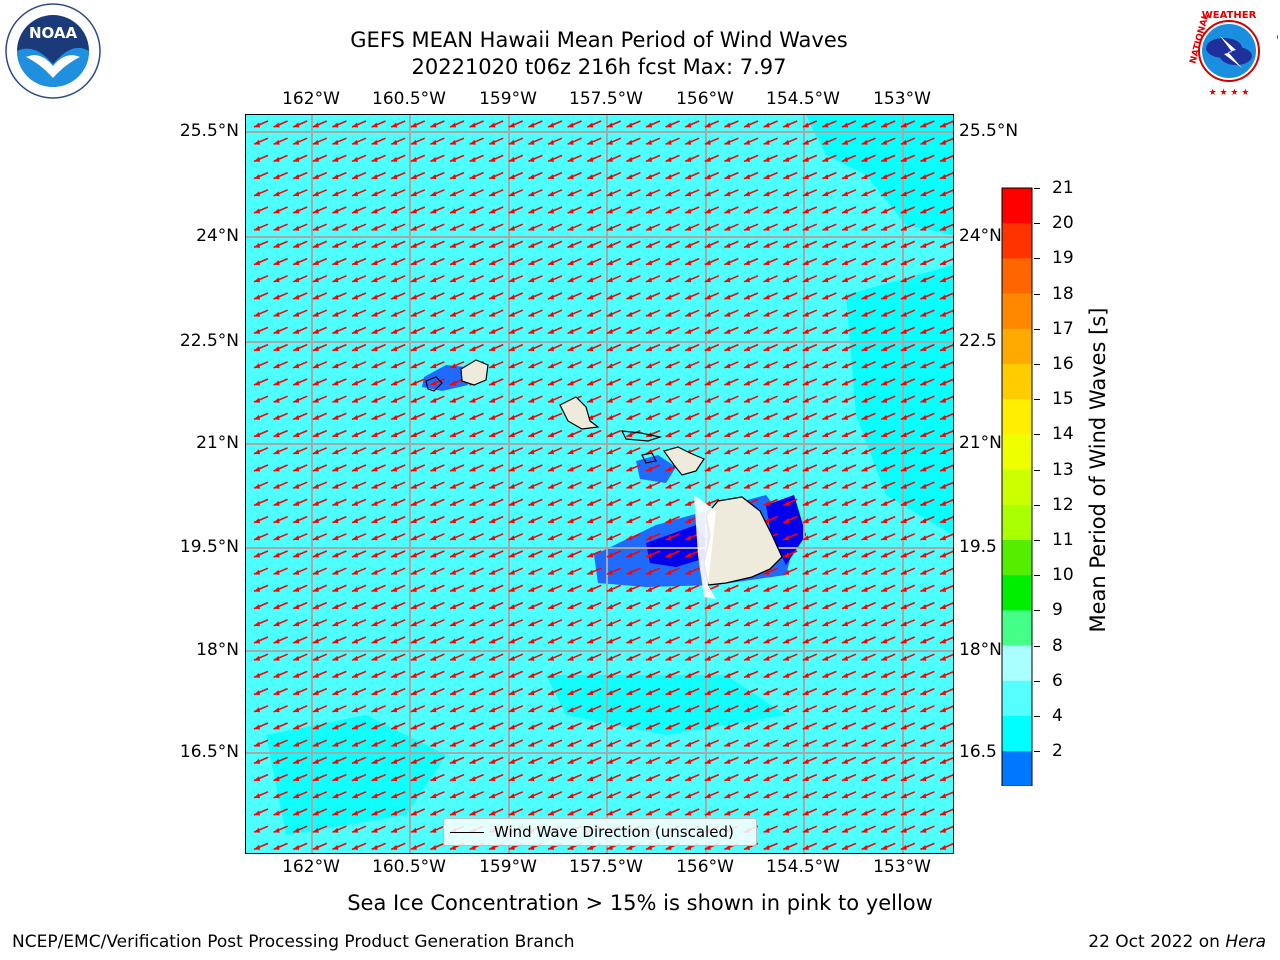 The image size is (1280, 960). I want to click on lat-tick-right: 24°N, so click(980, 236).